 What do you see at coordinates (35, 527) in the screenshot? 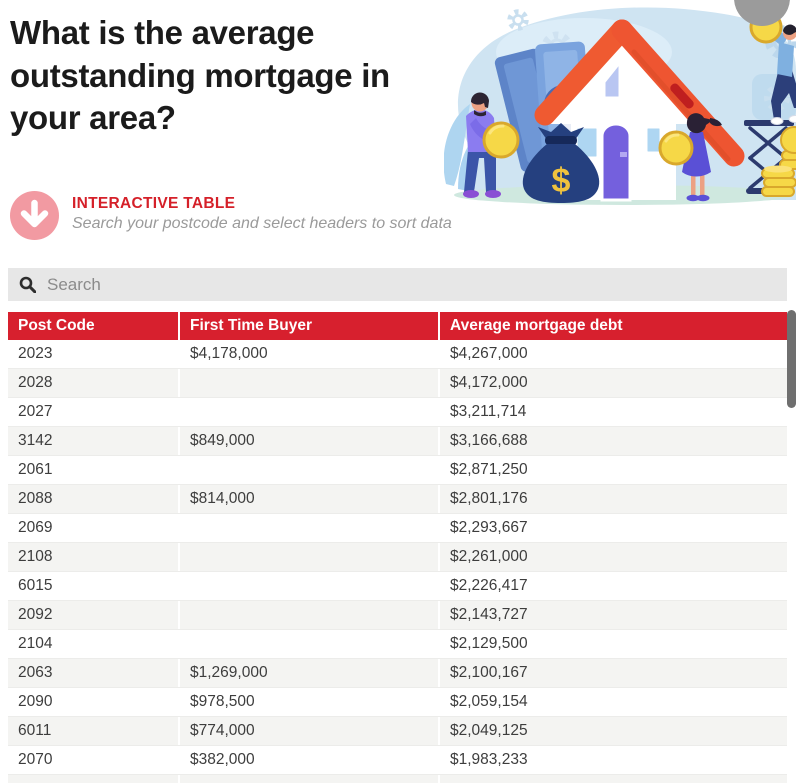
I see `cell-post-code: 2069` at bounding box center [35, 527].